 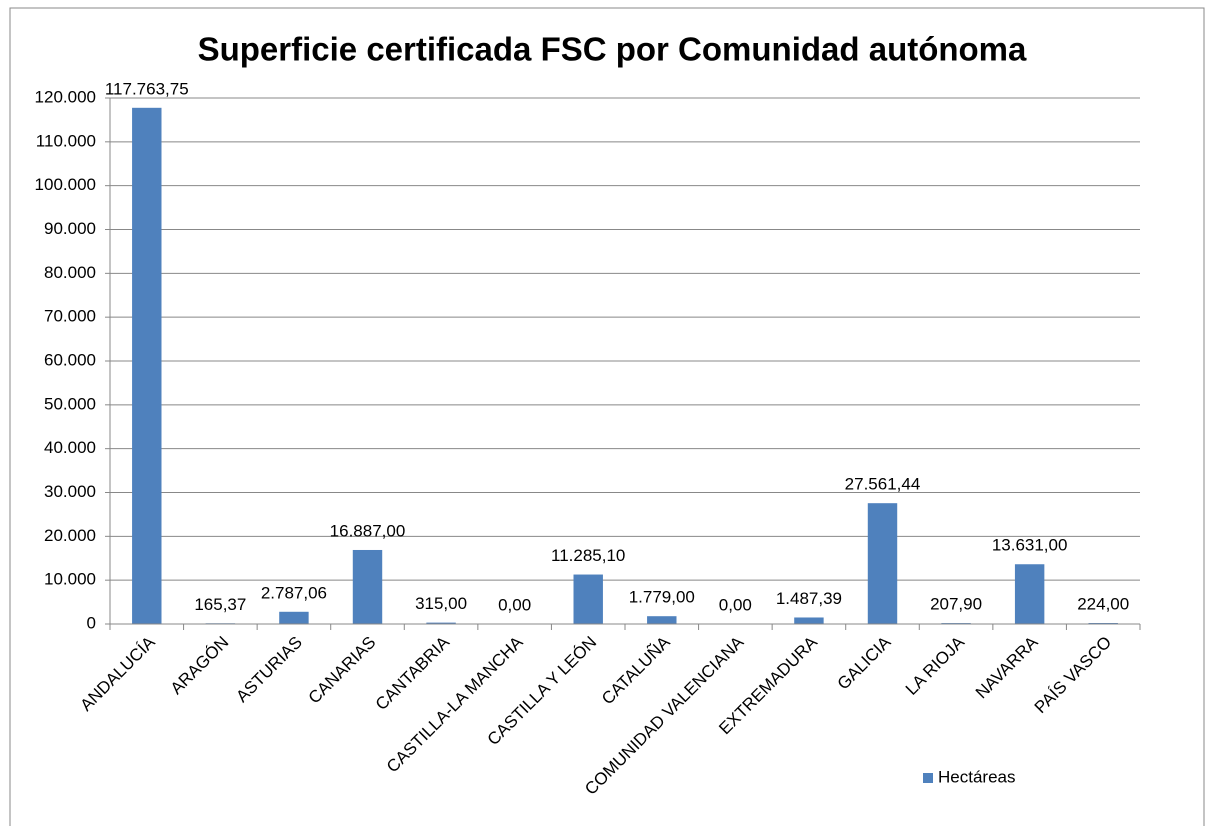 I want to click on y-tick-label: 110.000, so click(x=66, y=140).